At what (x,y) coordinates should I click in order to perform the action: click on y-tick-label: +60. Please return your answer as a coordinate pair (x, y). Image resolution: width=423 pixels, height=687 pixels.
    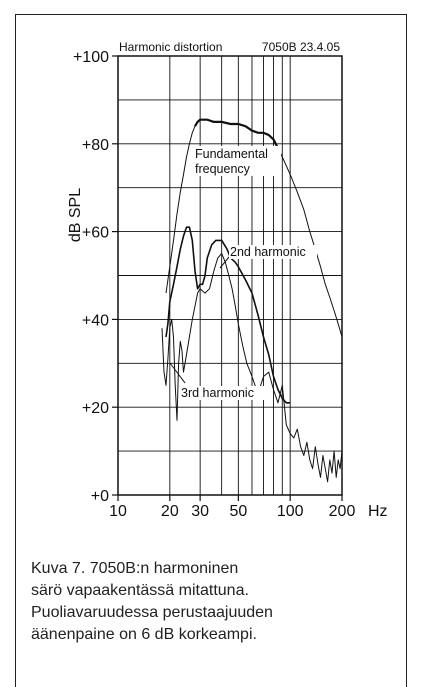
    Looking at the image, I should click on (95, 233).